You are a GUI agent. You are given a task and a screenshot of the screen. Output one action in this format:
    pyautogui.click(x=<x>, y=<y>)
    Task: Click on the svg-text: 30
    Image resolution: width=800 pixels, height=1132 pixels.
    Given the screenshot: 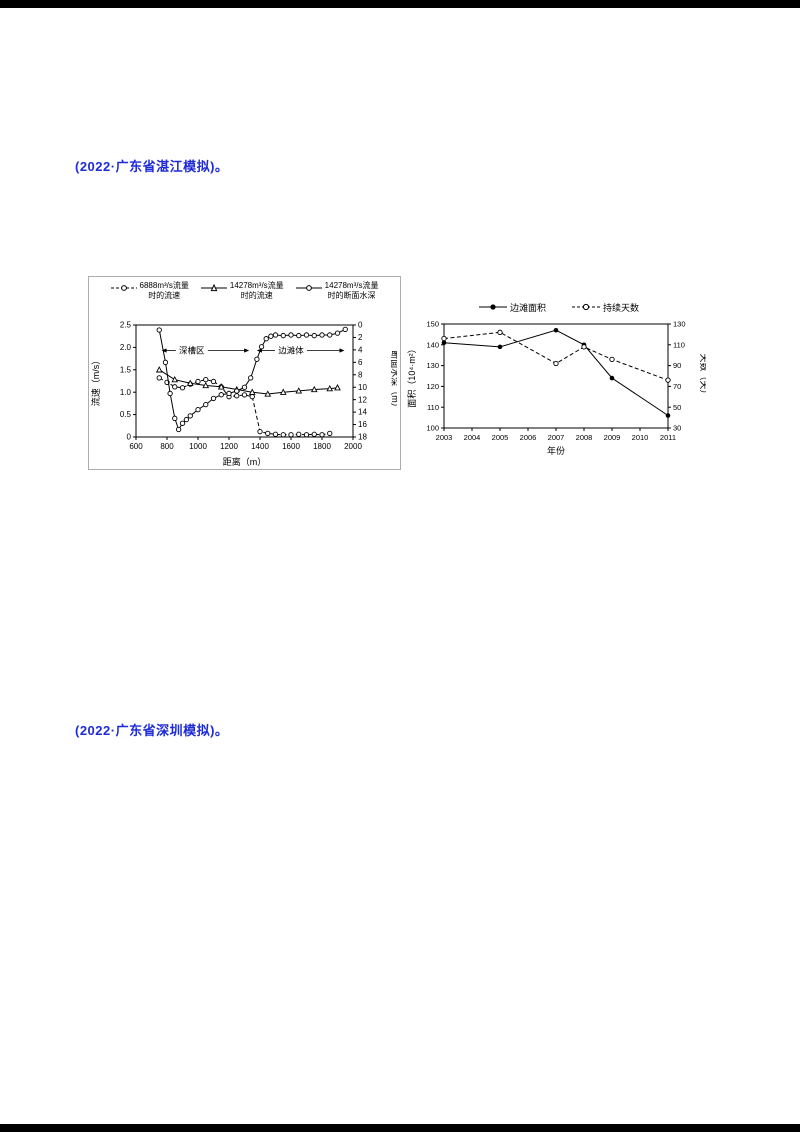 What is the action you would take?
    pyautogui.click(x=677, y=428)
    